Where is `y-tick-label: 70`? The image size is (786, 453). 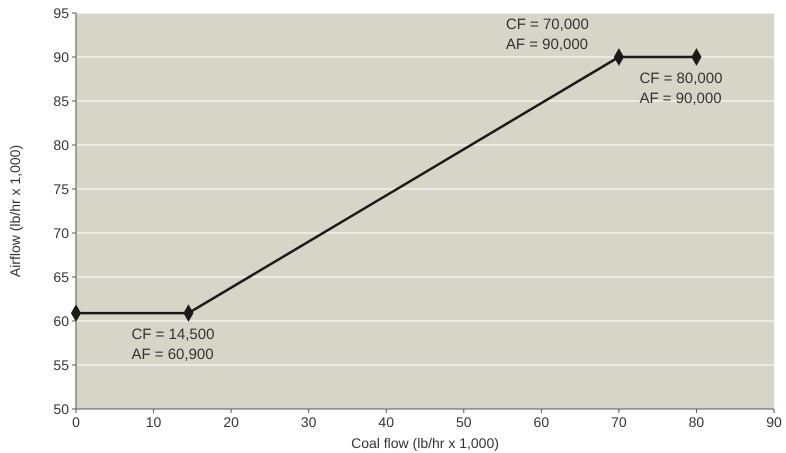
y-tick-label: 70 is located at coordinates (61, 232).